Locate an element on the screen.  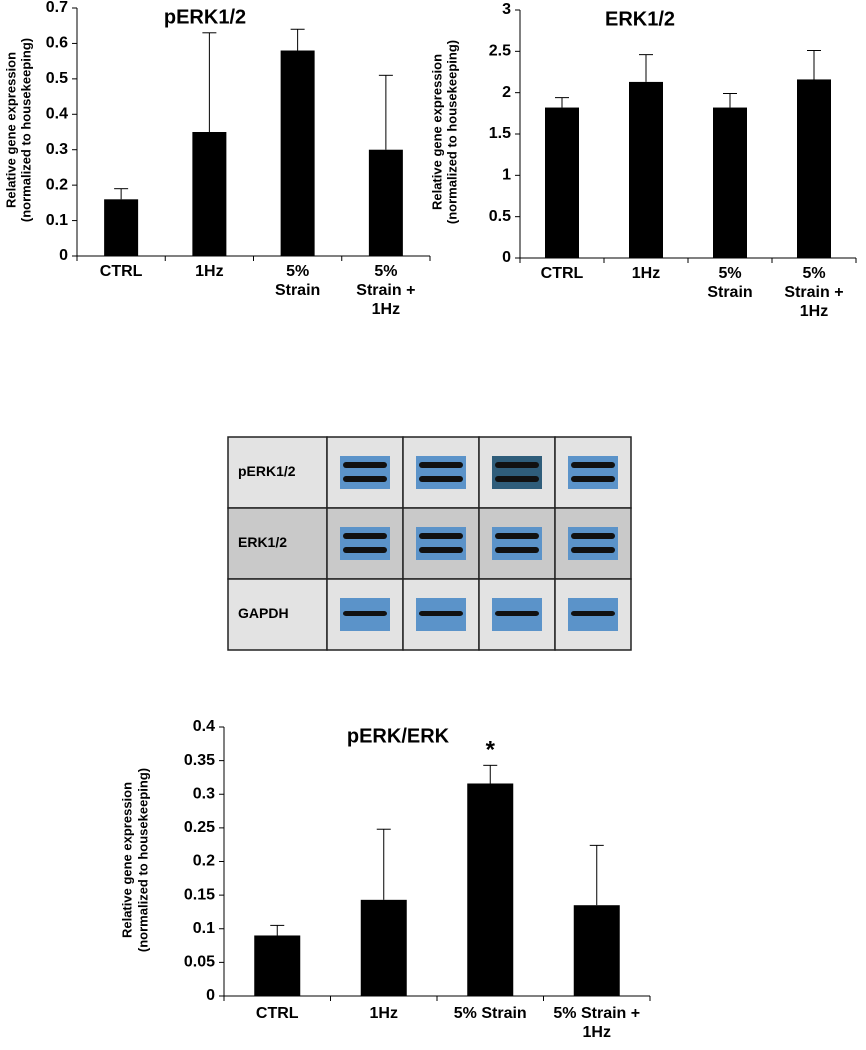
y-tick-label: 1 is located at coordinates (506, 175).